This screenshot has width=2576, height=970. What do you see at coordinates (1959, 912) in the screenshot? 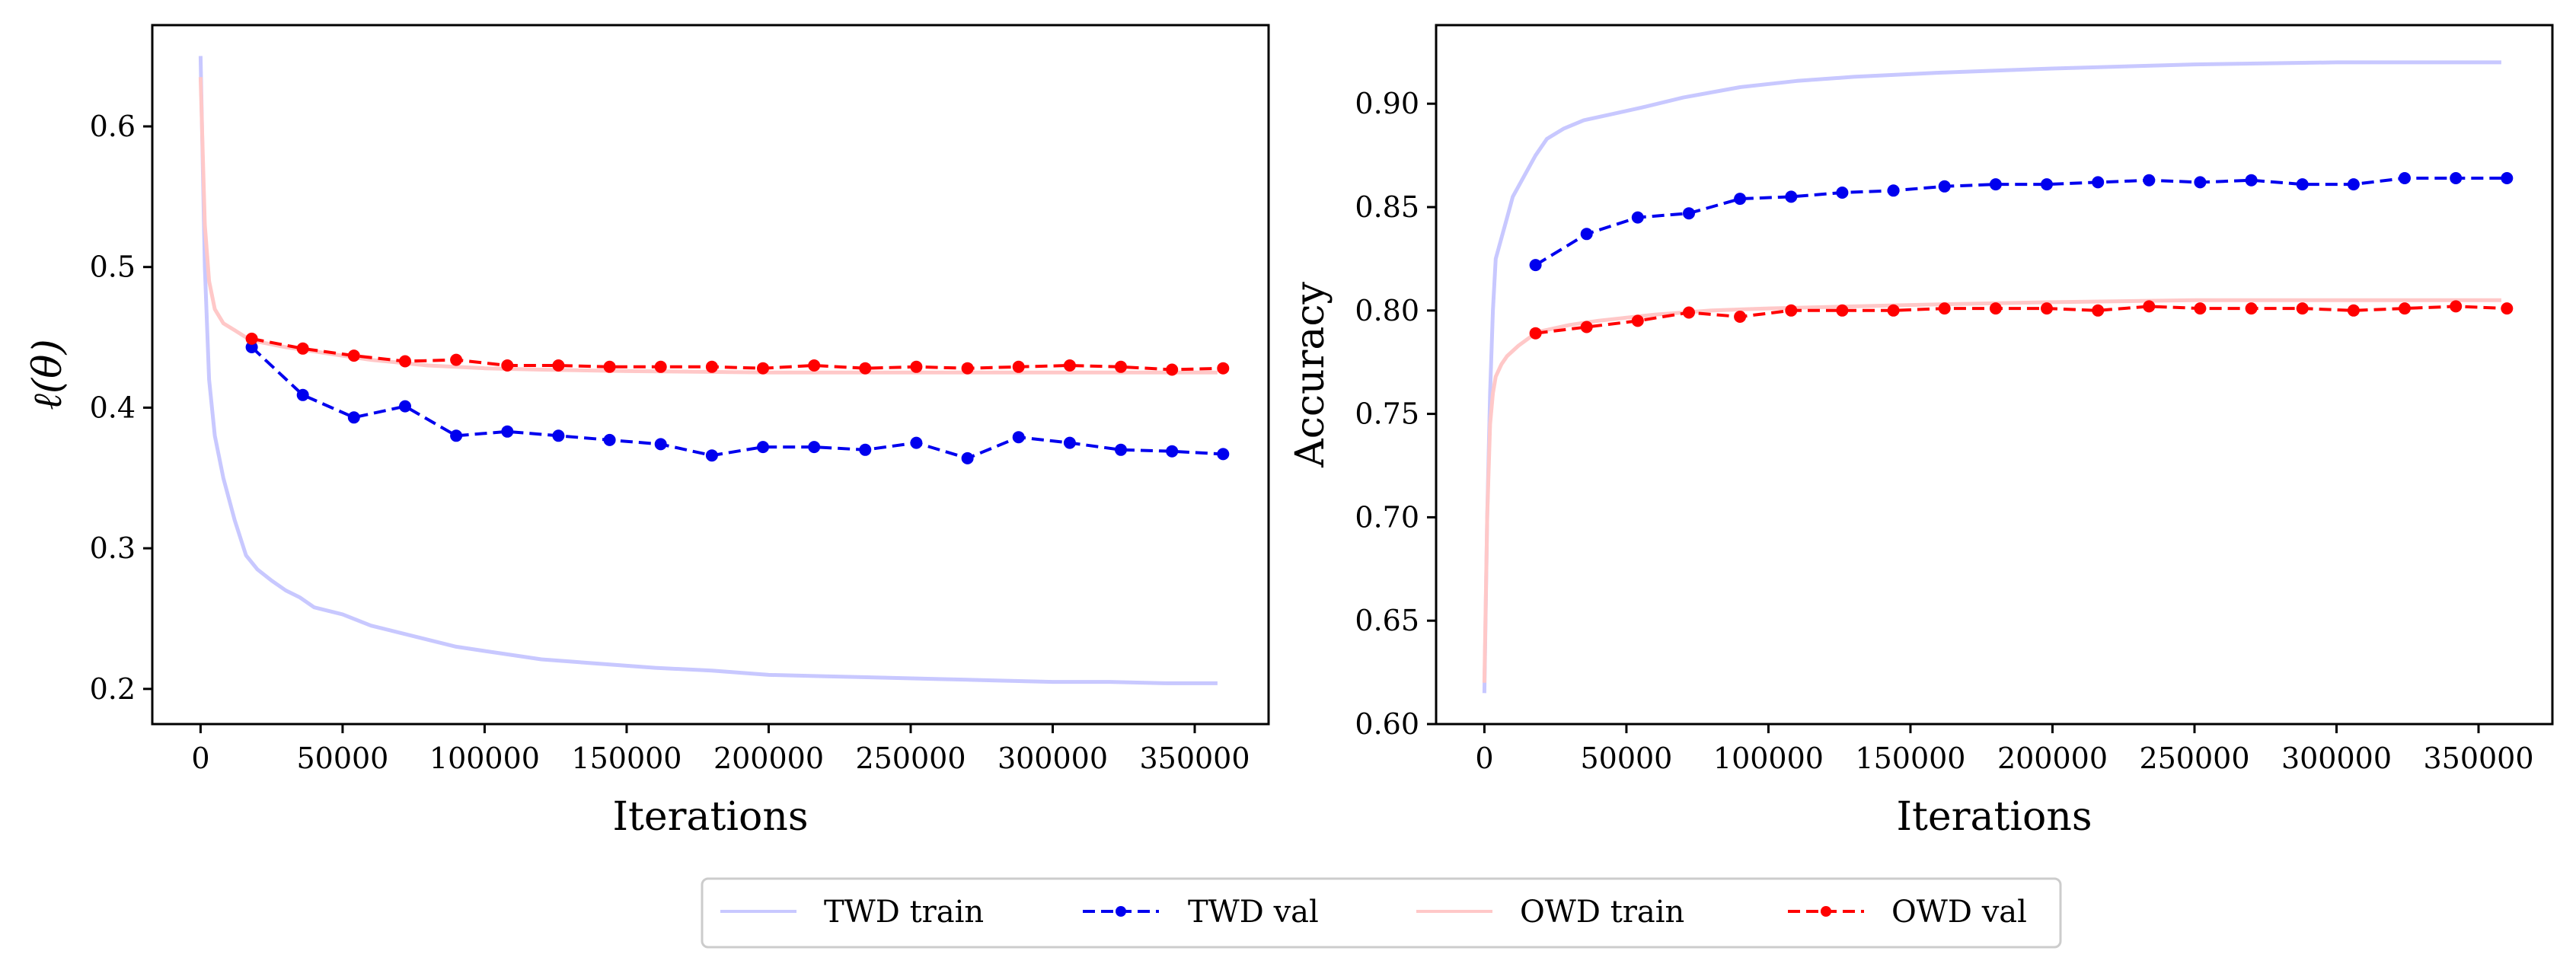
I see `legend-label-owd-val: OWD val` at bounding box center [1959, 912].